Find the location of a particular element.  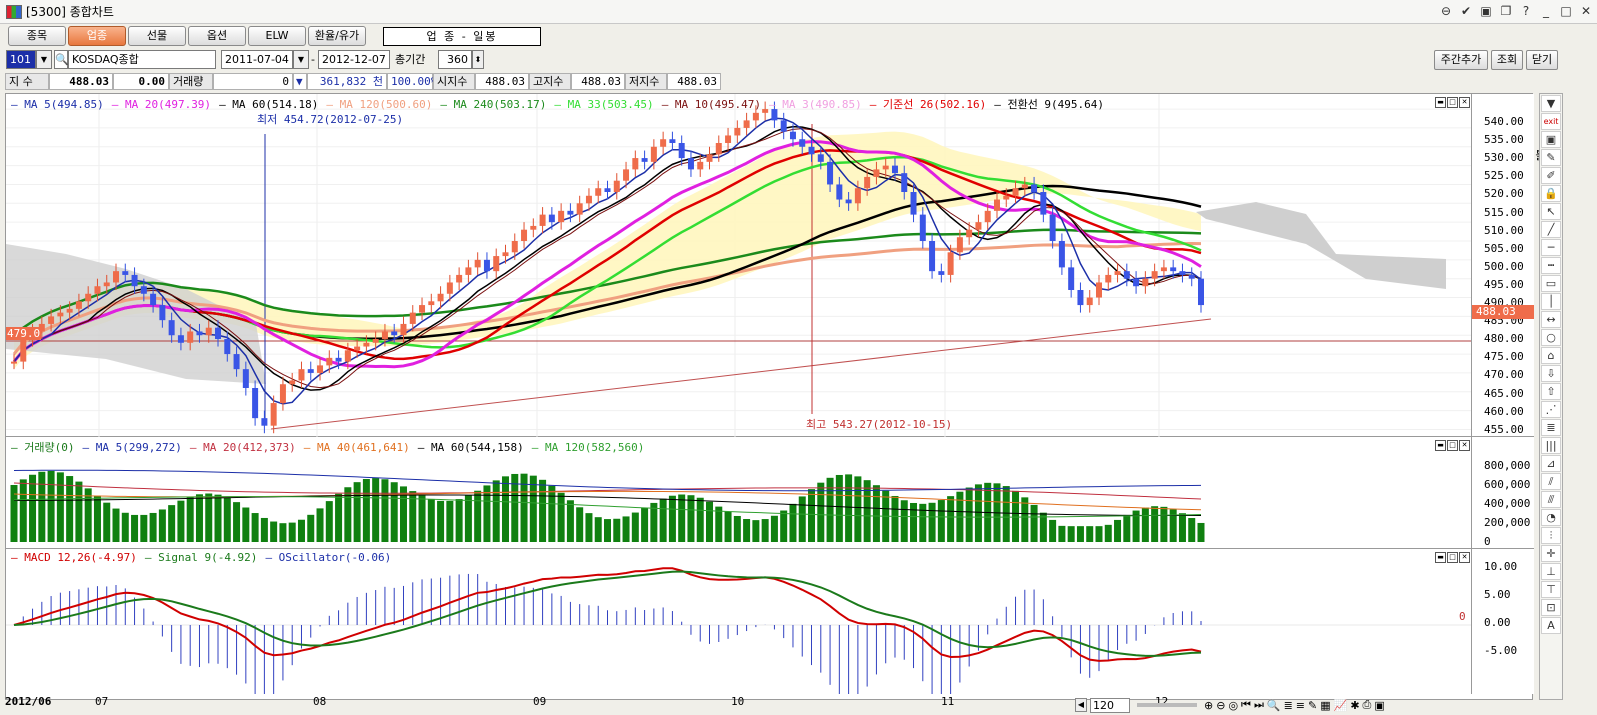

scroll-bar: ◀ 120 ⊕ ⊖ ◎ ⏮ ⏭ 🔍 ≣ ≡ ✎ ▦ 📈 ✱ ⎙ ▣ is located at coordinates (1305, 705).